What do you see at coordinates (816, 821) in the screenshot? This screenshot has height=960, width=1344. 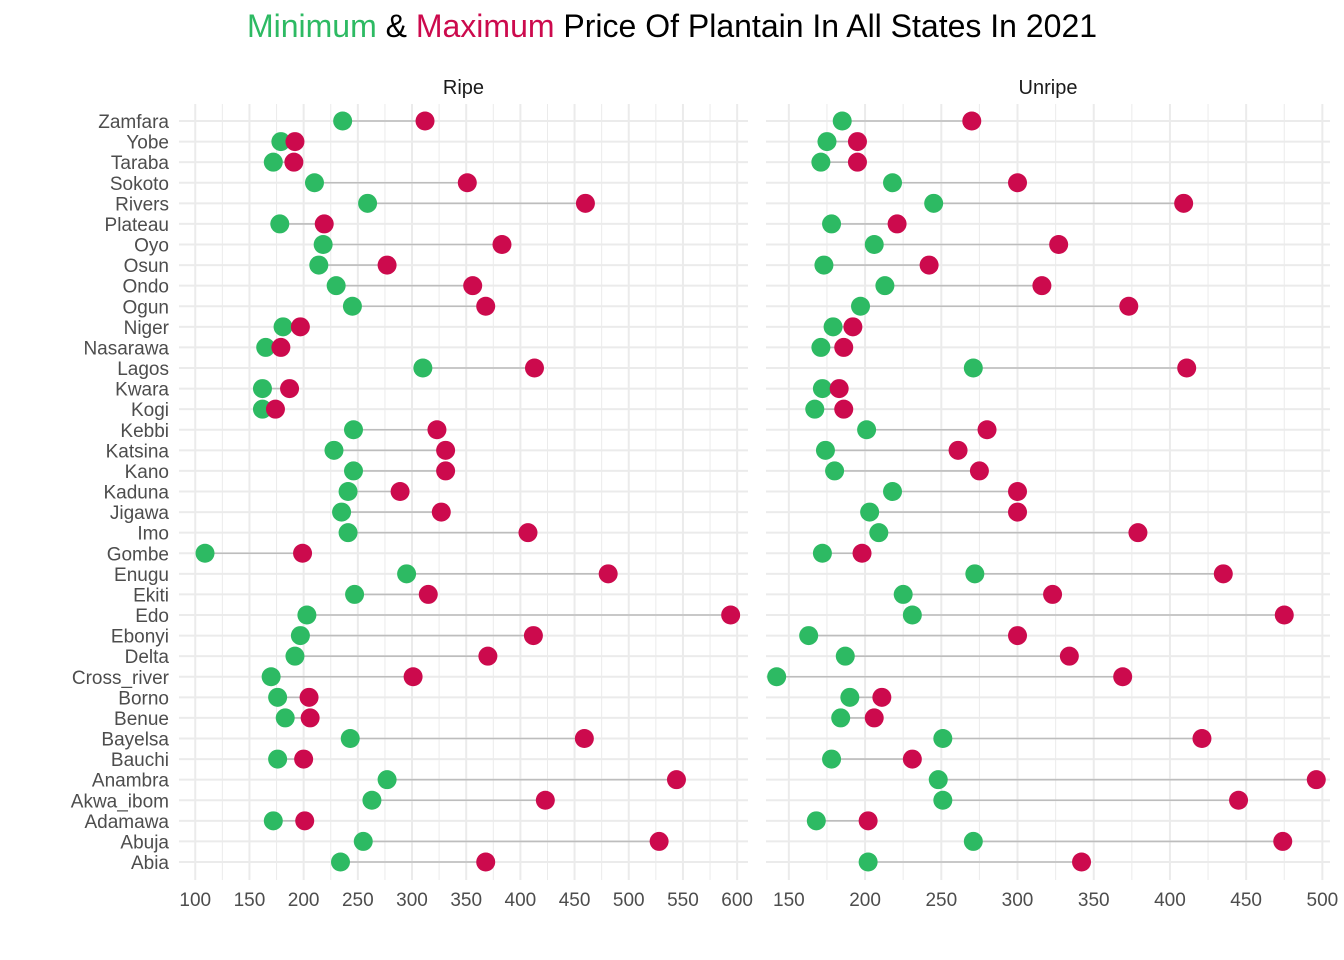 I see `min-point-adamawa` at bounding box center [816, 821].